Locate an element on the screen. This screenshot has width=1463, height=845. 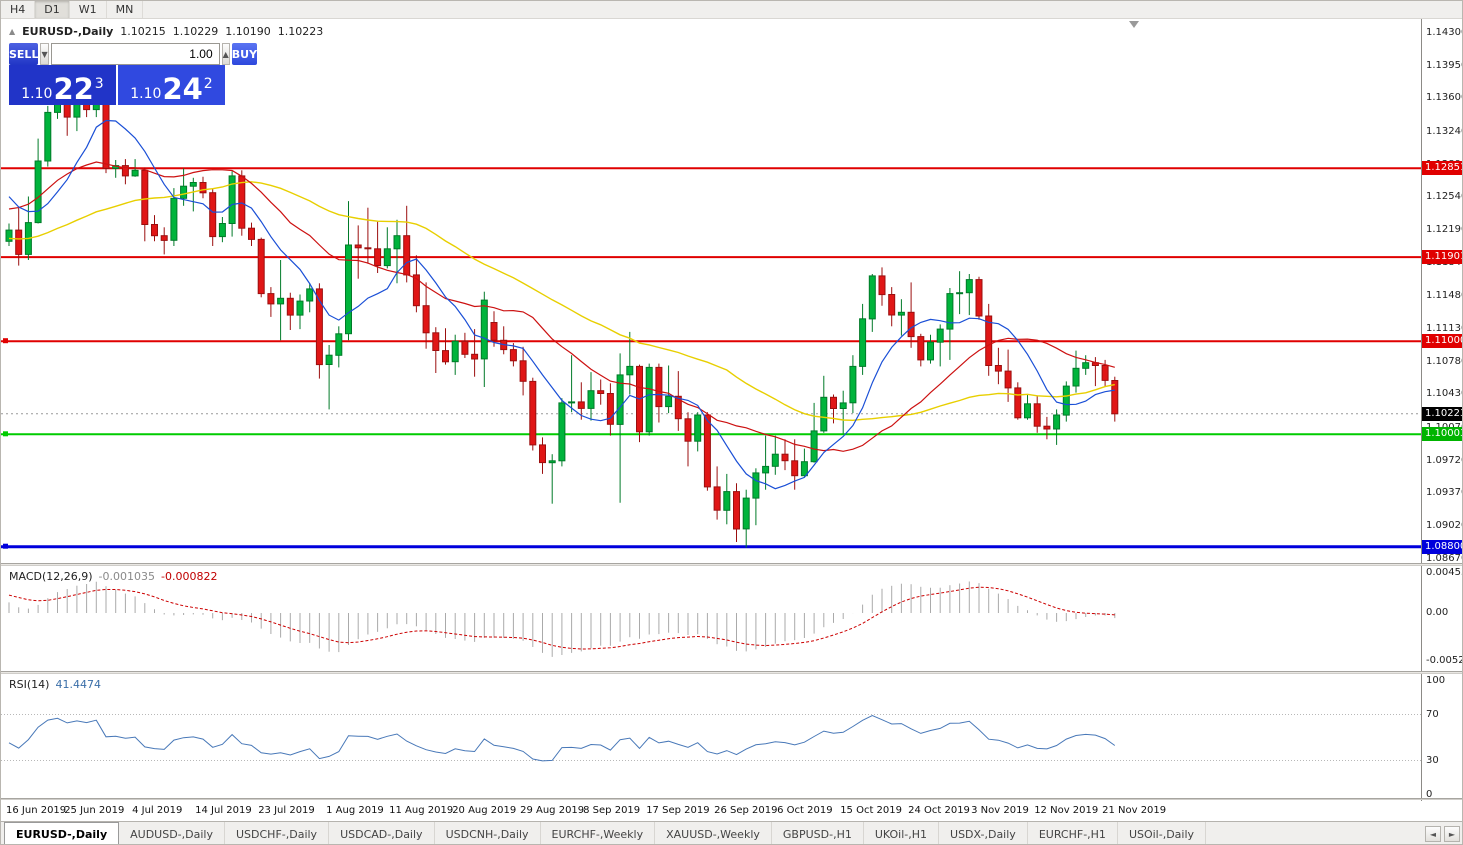
timeframe-button-w1: W1 is located at coordinates (88, 9).